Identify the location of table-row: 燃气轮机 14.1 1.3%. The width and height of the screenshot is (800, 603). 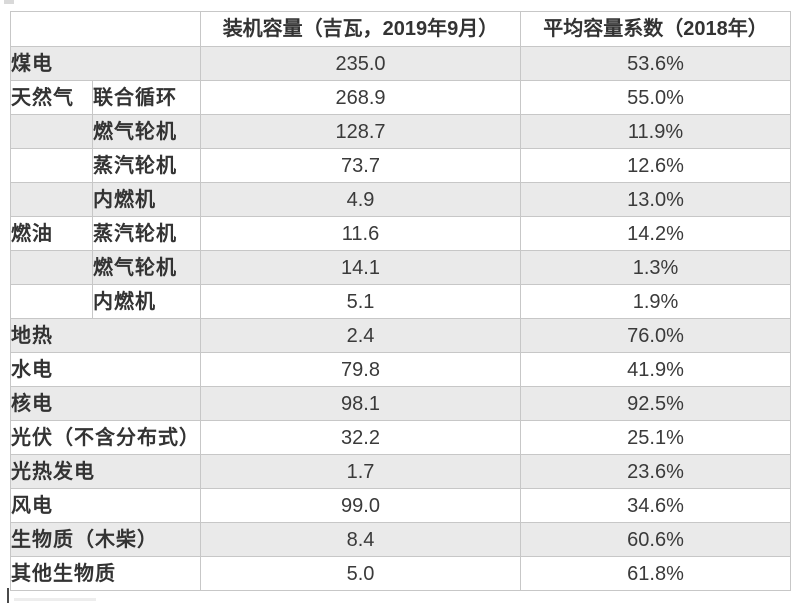
(400, 267).